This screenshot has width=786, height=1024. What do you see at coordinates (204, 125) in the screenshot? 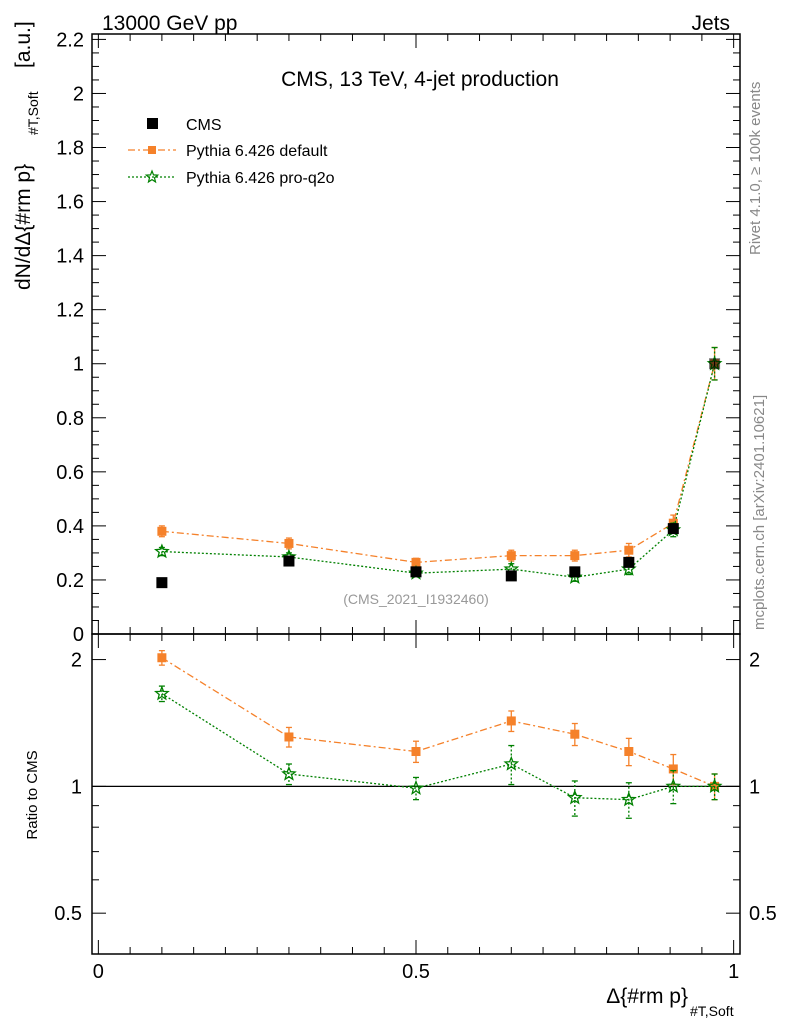
I see `legend-label-cms: CMS` at bounding box center [204, 125].